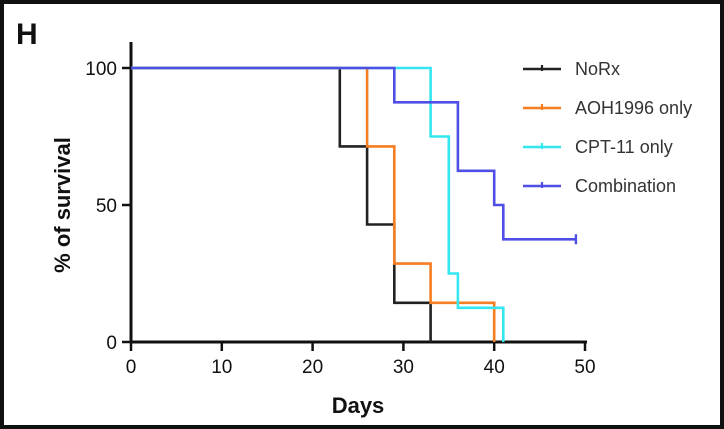 This screenshot has width=724, height=429. What do you see at coordinates (131, 367) in the screenshot?
I see `x-tick-label: 0` at bounding box center [131, 367].